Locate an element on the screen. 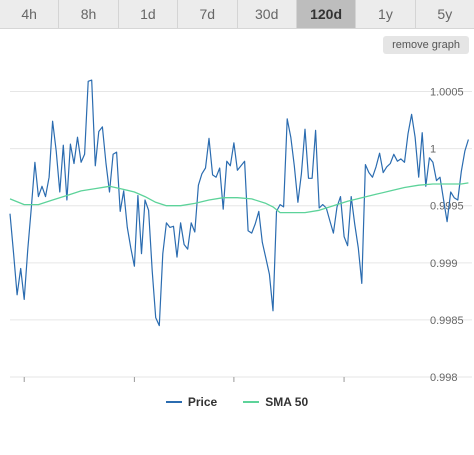  sma-line is located at coordinates (239, 198).